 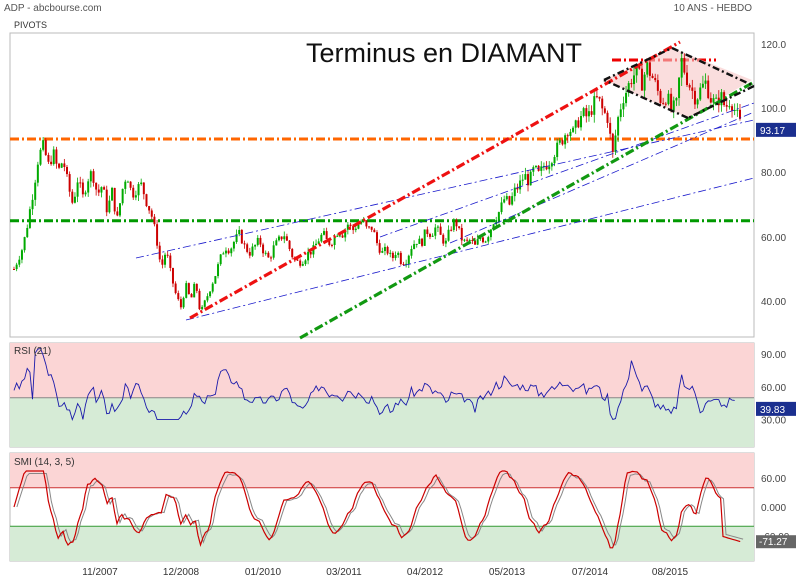 What do you see at coordinates (773, 508) in the screenshot?
I see `smi-y-tick-label: 0.000` at bounding box center [773, 508].